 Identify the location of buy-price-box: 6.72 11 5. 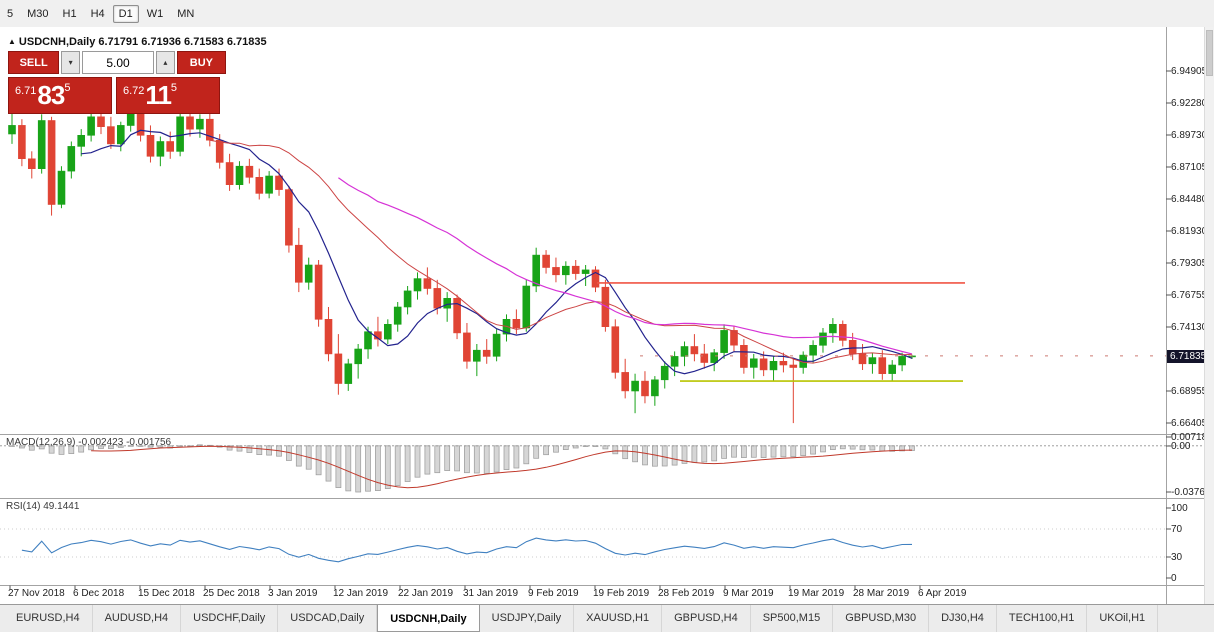
(168, 95).